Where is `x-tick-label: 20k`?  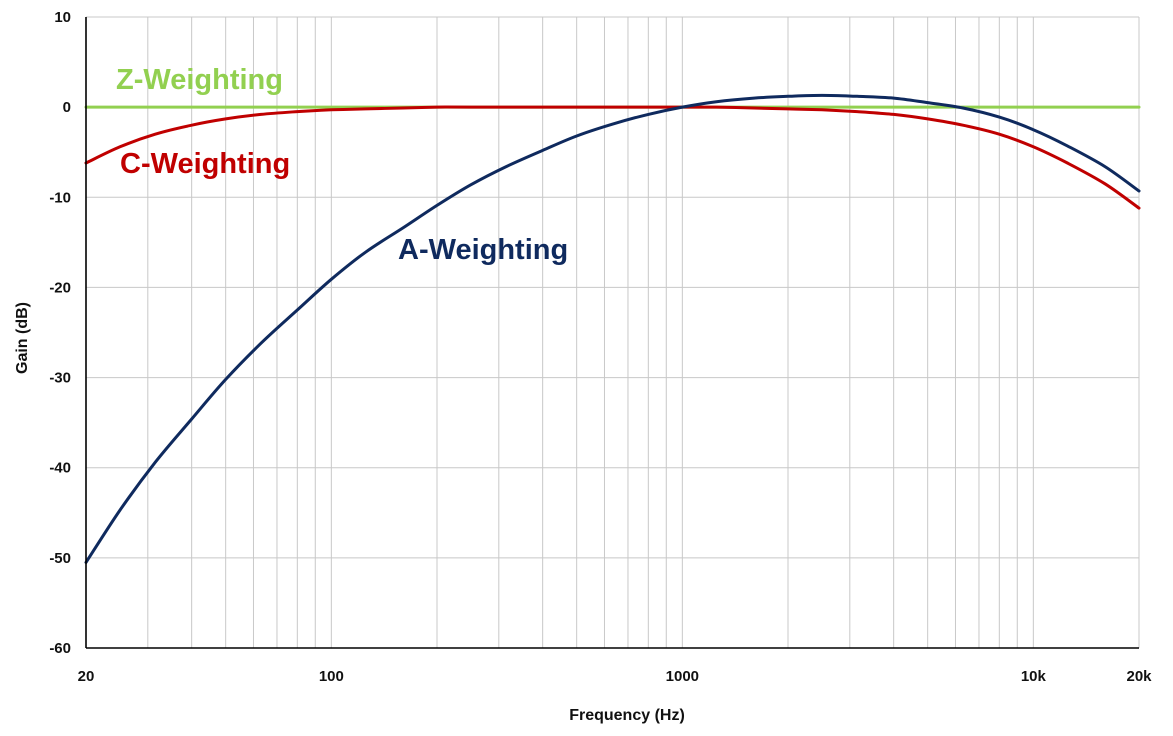 x-tick-label: 20k is located at coordinates (1139, 676).